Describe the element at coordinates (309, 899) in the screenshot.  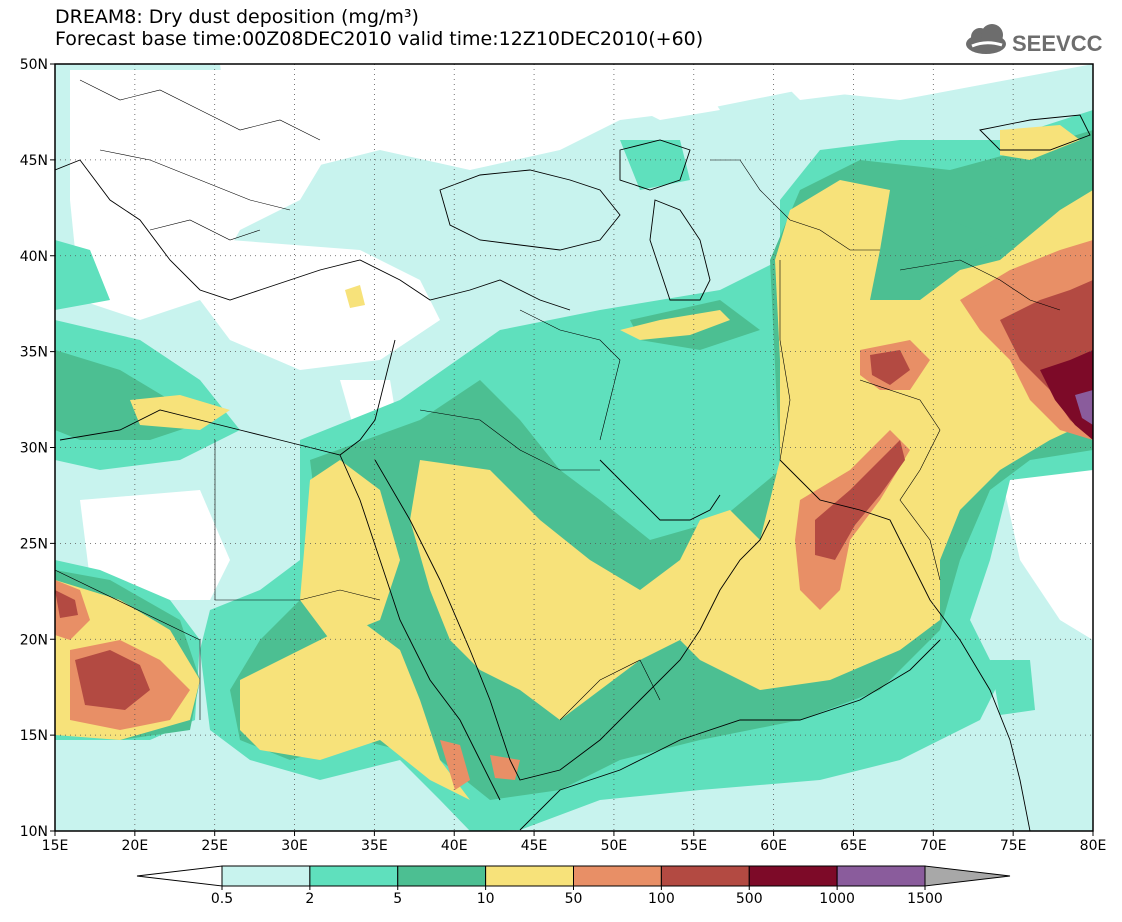
I see `colorbar-label: 2` at that location.